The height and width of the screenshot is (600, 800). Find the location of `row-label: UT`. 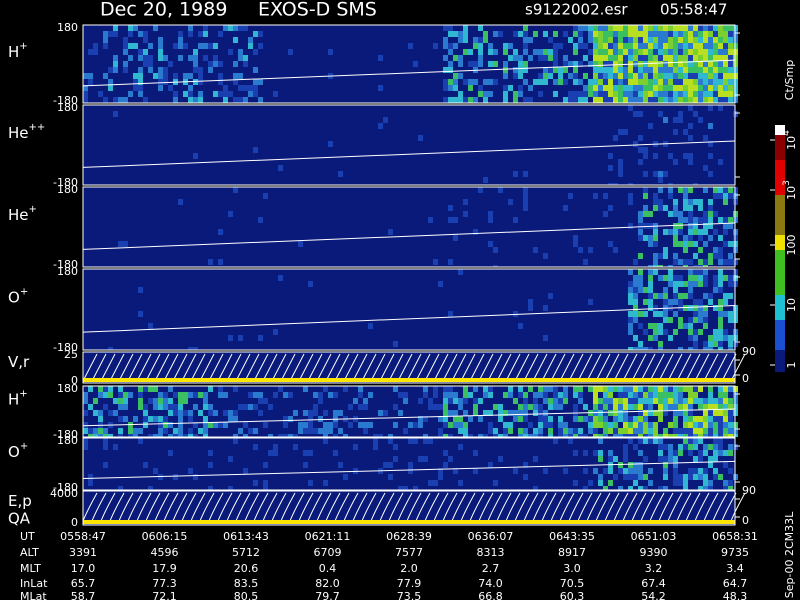

row-label: UT is located at coordinates (27, 536).